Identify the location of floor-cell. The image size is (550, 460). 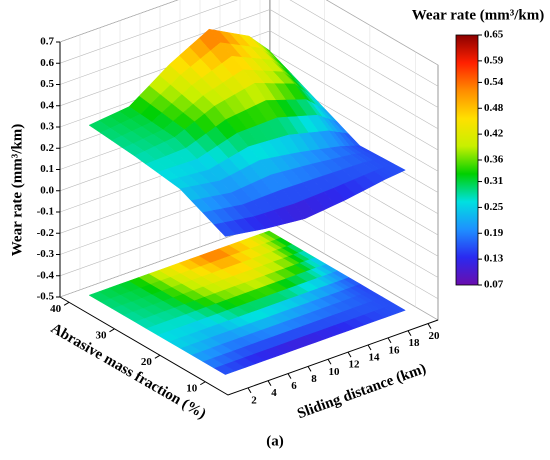
(272, 235).